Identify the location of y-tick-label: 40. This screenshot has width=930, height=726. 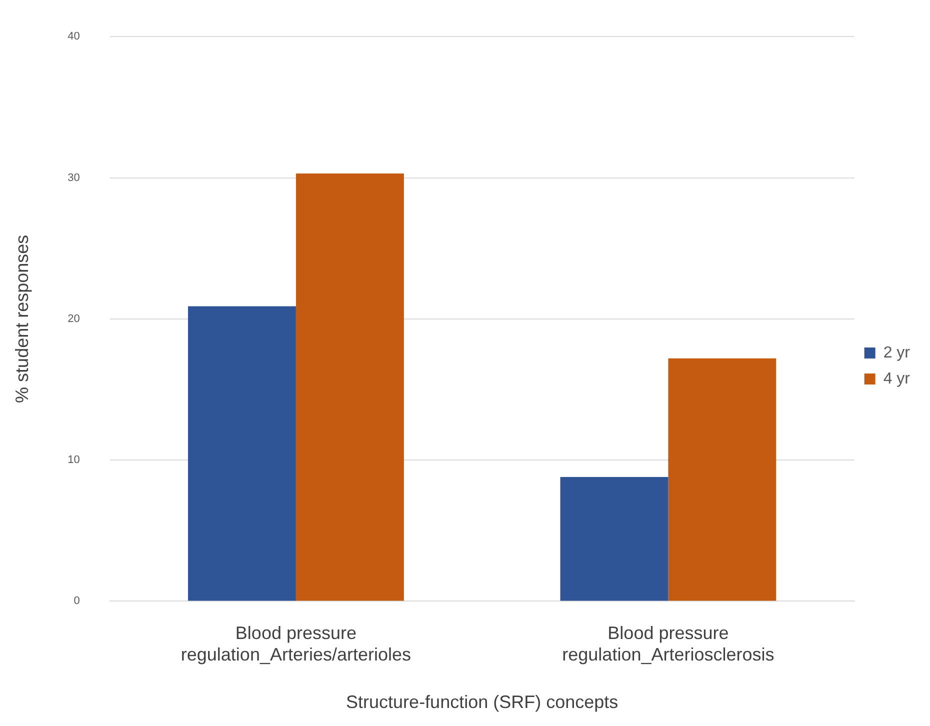
(74, 36).